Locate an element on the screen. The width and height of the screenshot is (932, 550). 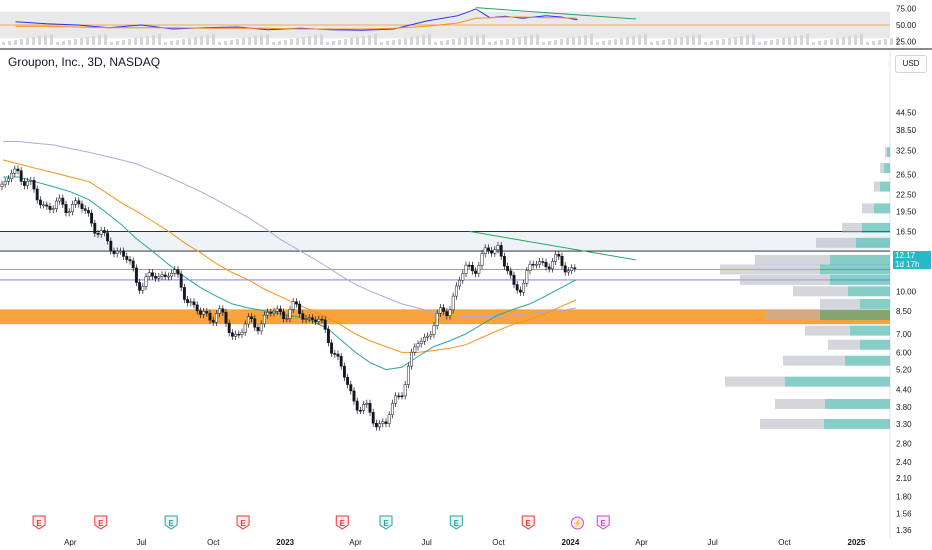
time-tick-label: Apr is located at coordinates (355, 542).